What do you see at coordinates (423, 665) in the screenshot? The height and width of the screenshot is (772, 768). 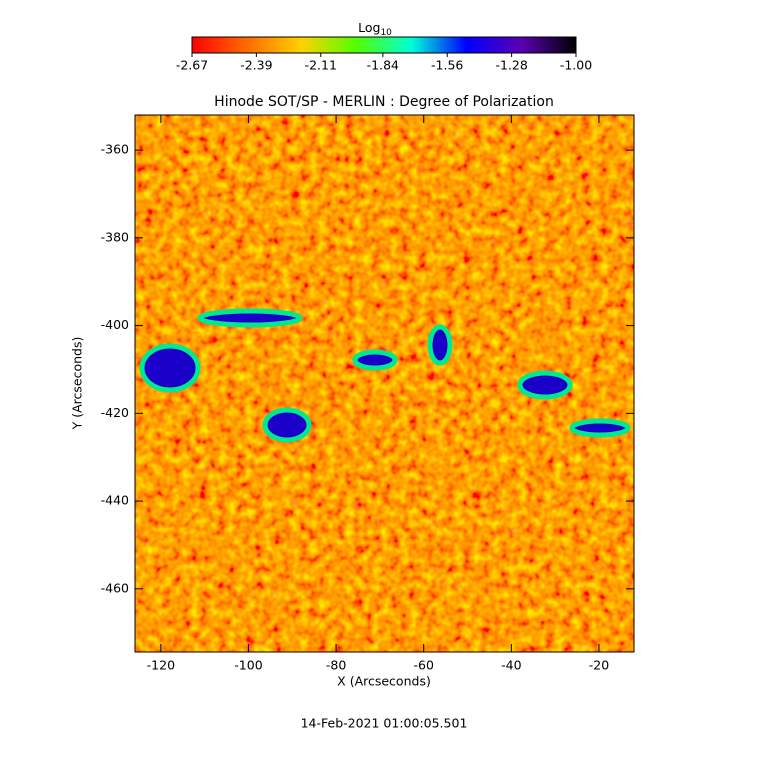 I see `x-tick-label: -60` at bounding box center [423, 665].